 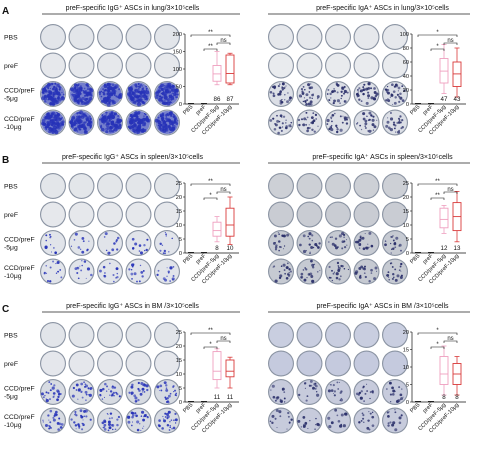 What do you see at coordinates (404, 35) in the screenshot?
I see `y-tick-label: 100` at bounding box center [404, 35].